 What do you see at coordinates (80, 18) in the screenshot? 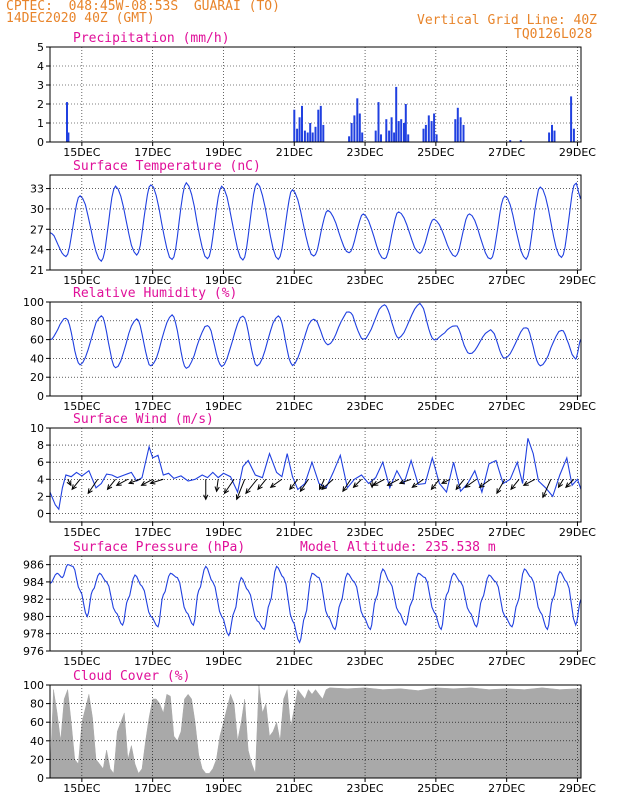
I see `header-run-date: 14DEC2020 40Z (GMT)` at bounding box center [80, 18].